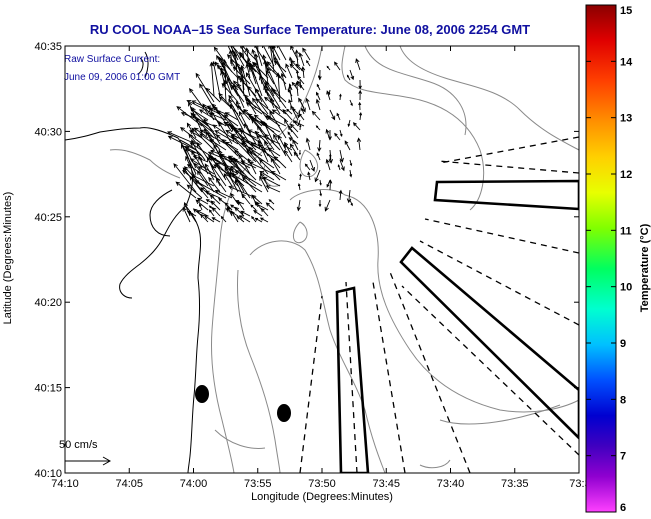 Image resolution: width=651 pixels, height=519 pixels. I want to click on y-tick-label: 40:10, so click(48, 474).